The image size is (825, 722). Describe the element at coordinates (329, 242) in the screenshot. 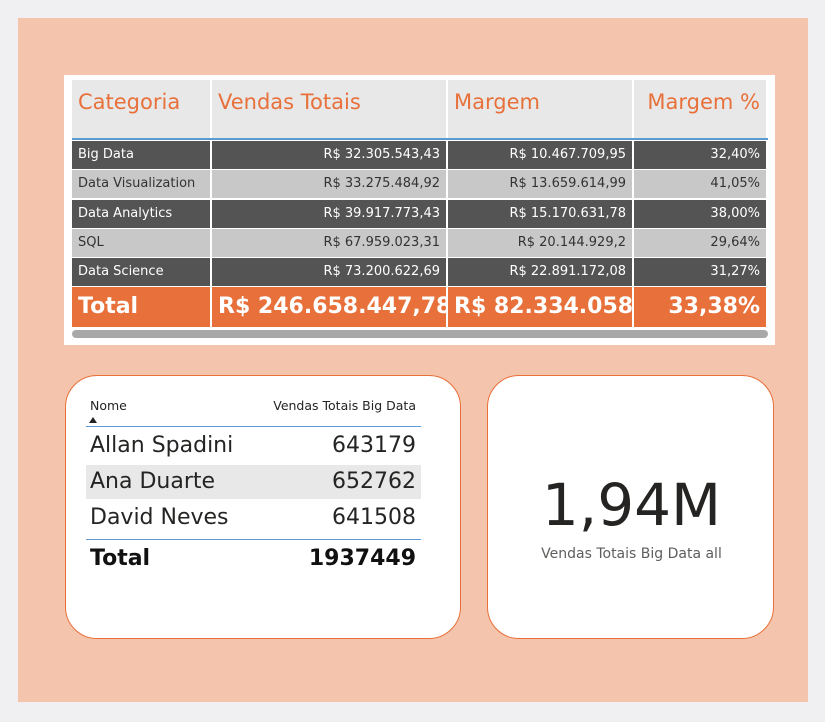

I see `table-cell: R$ 67.959.023,31` at that location.